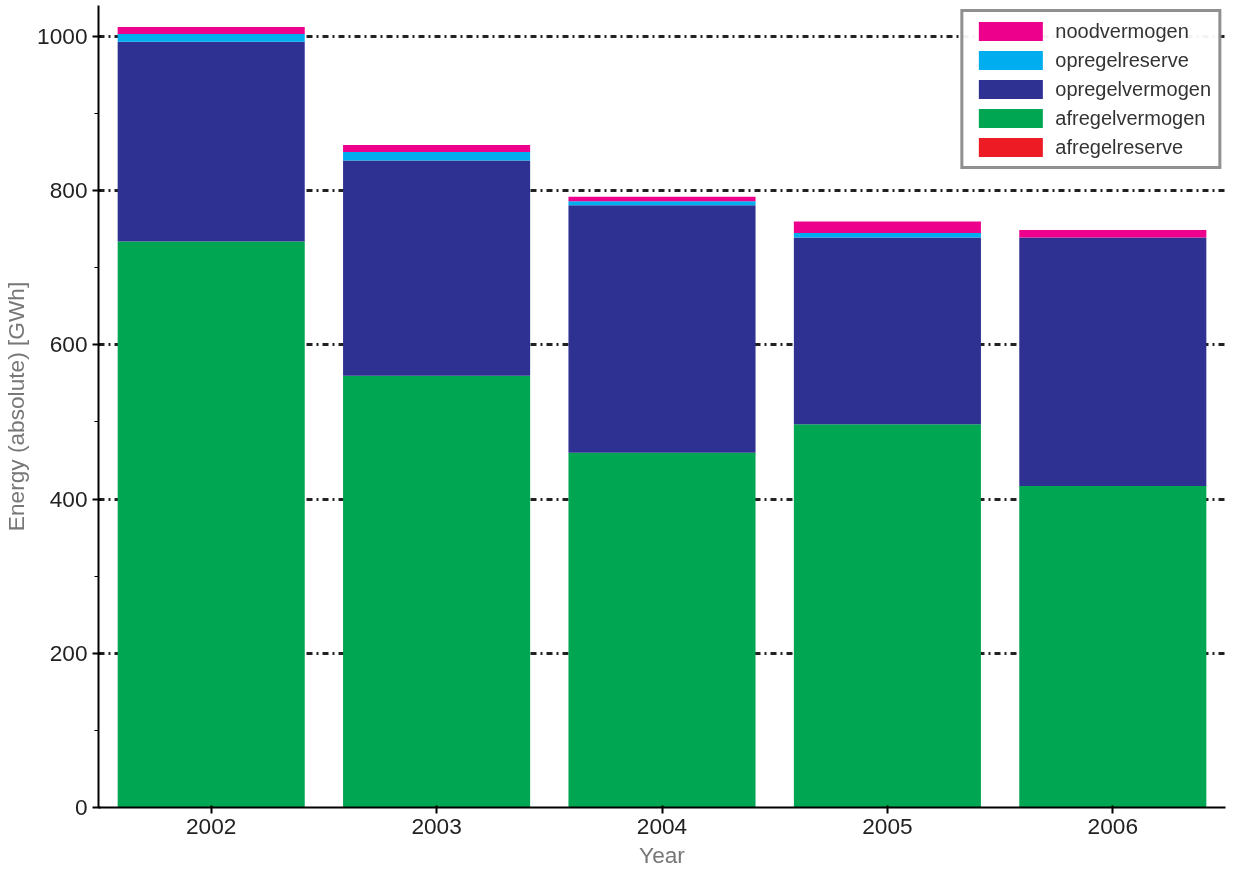 The width and height of the screenshot is (1247, 881). What do you see at coordinates (68, 652) in the screenshot?
I see `y-tick-label: 200` at bounding box center [68, 652].